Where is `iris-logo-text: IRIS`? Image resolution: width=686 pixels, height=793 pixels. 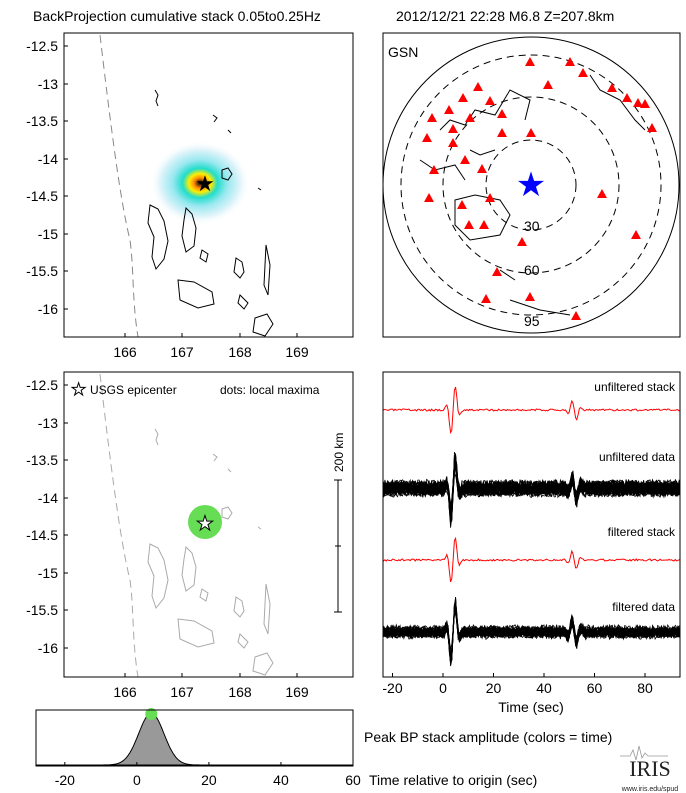 iris-logo-text: IRIS is located at coordinates (650, 768).